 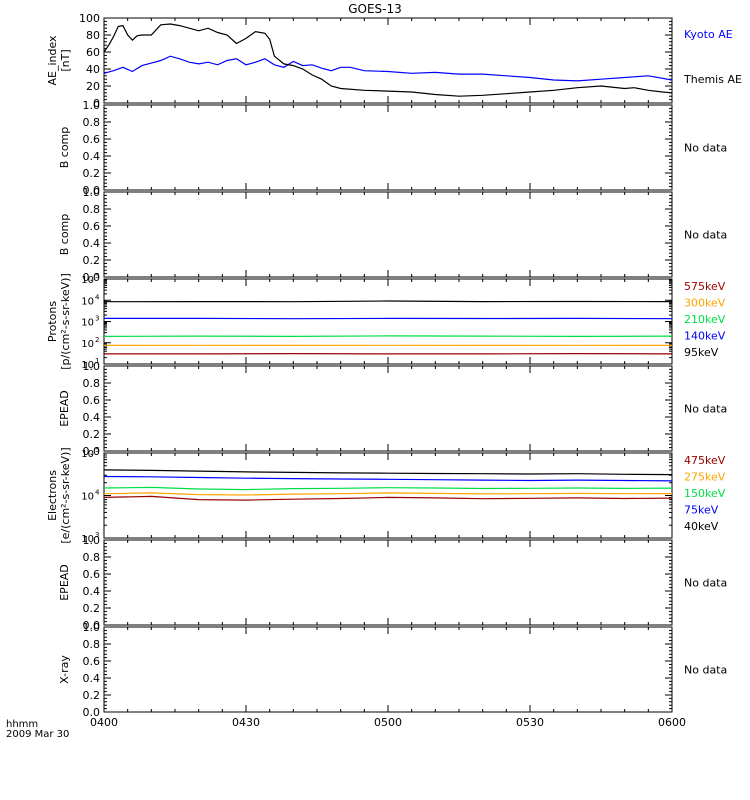 What do you see at coordinates (37, 734) in the screenshot?
I see `time-axis-label-date: 2009 Mar 30` at bounding box center [37, 734].